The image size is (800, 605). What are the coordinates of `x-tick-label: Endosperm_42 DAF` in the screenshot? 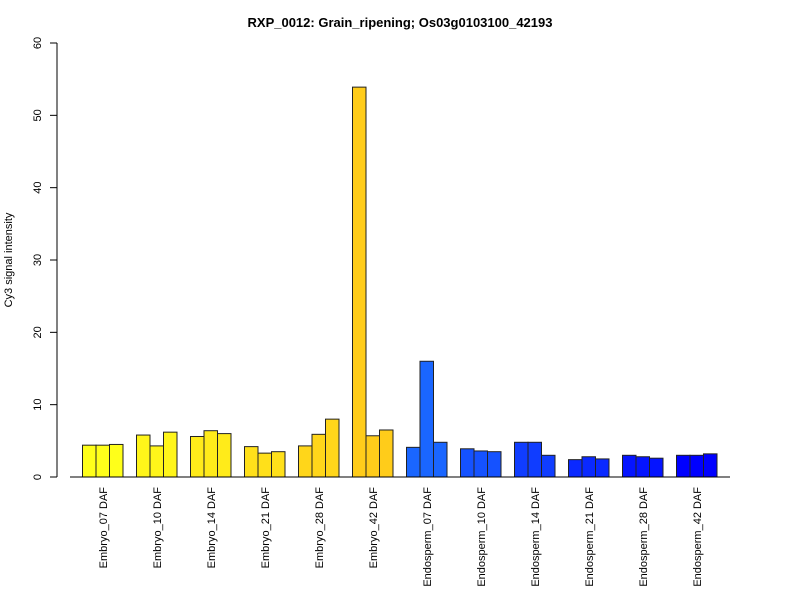 It's located at (698, 537).